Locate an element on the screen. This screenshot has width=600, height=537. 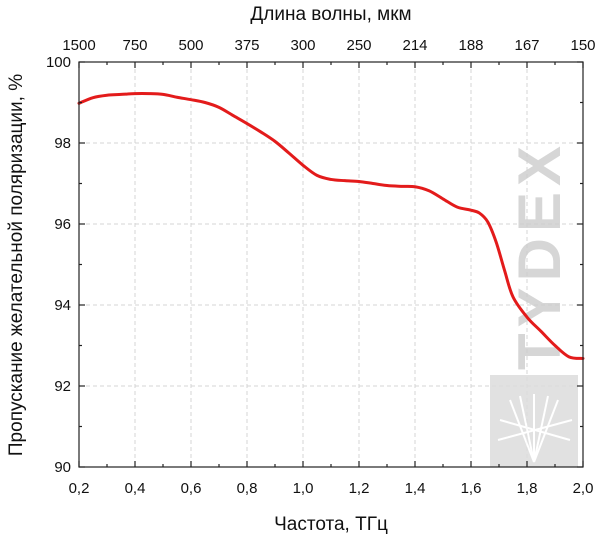
x2-tick-label: 250 is located at coordinates (358, 45).